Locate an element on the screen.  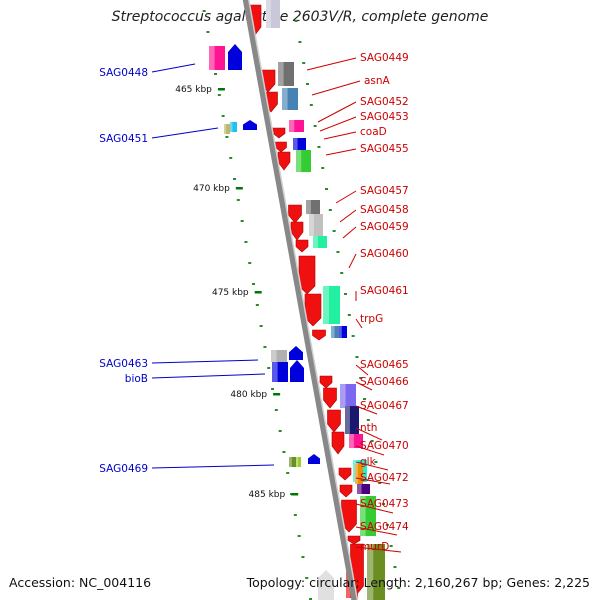
gene-label-right: murD is located at coordinates (374, 547).